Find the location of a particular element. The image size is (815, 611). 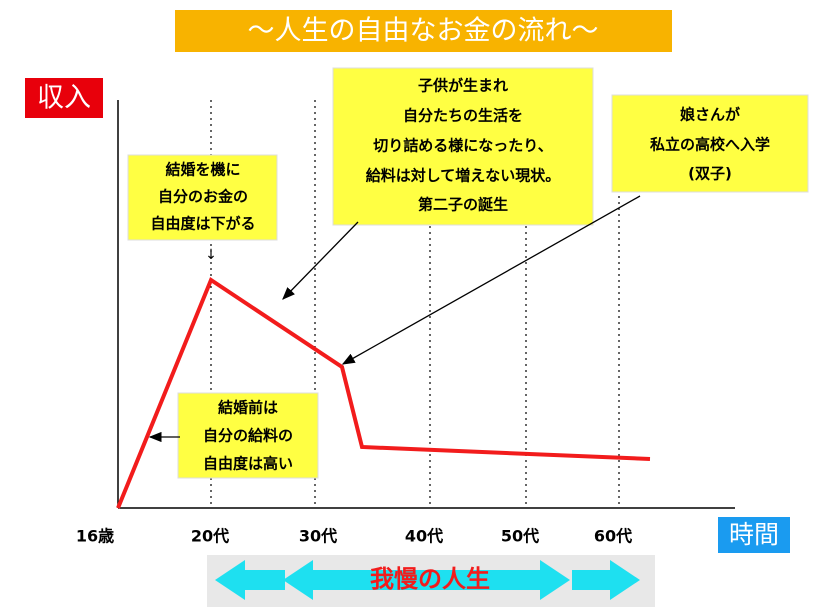

note: 切り詰める様になったり、 is located at coordinates (462, 146).